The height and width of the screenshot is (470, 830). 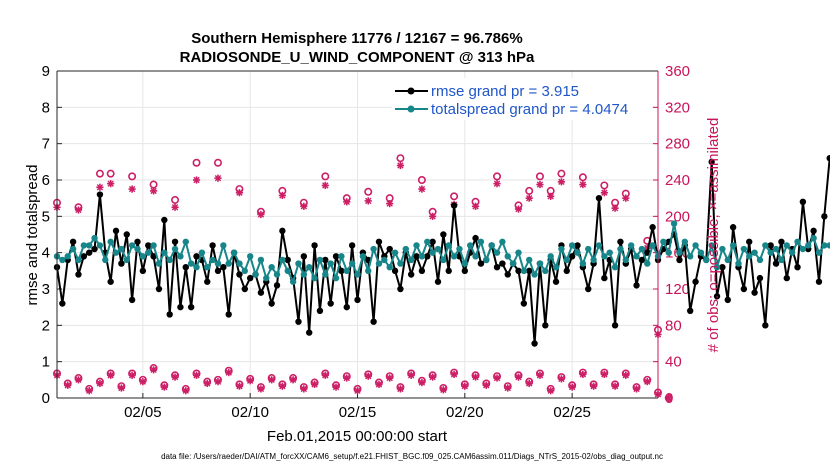 What do you see at coordinates (357, 436) in the screenshot?
I see `x-axis-label: Feb.01,2015 00:00:00 start` at bounding box center [357, 436].